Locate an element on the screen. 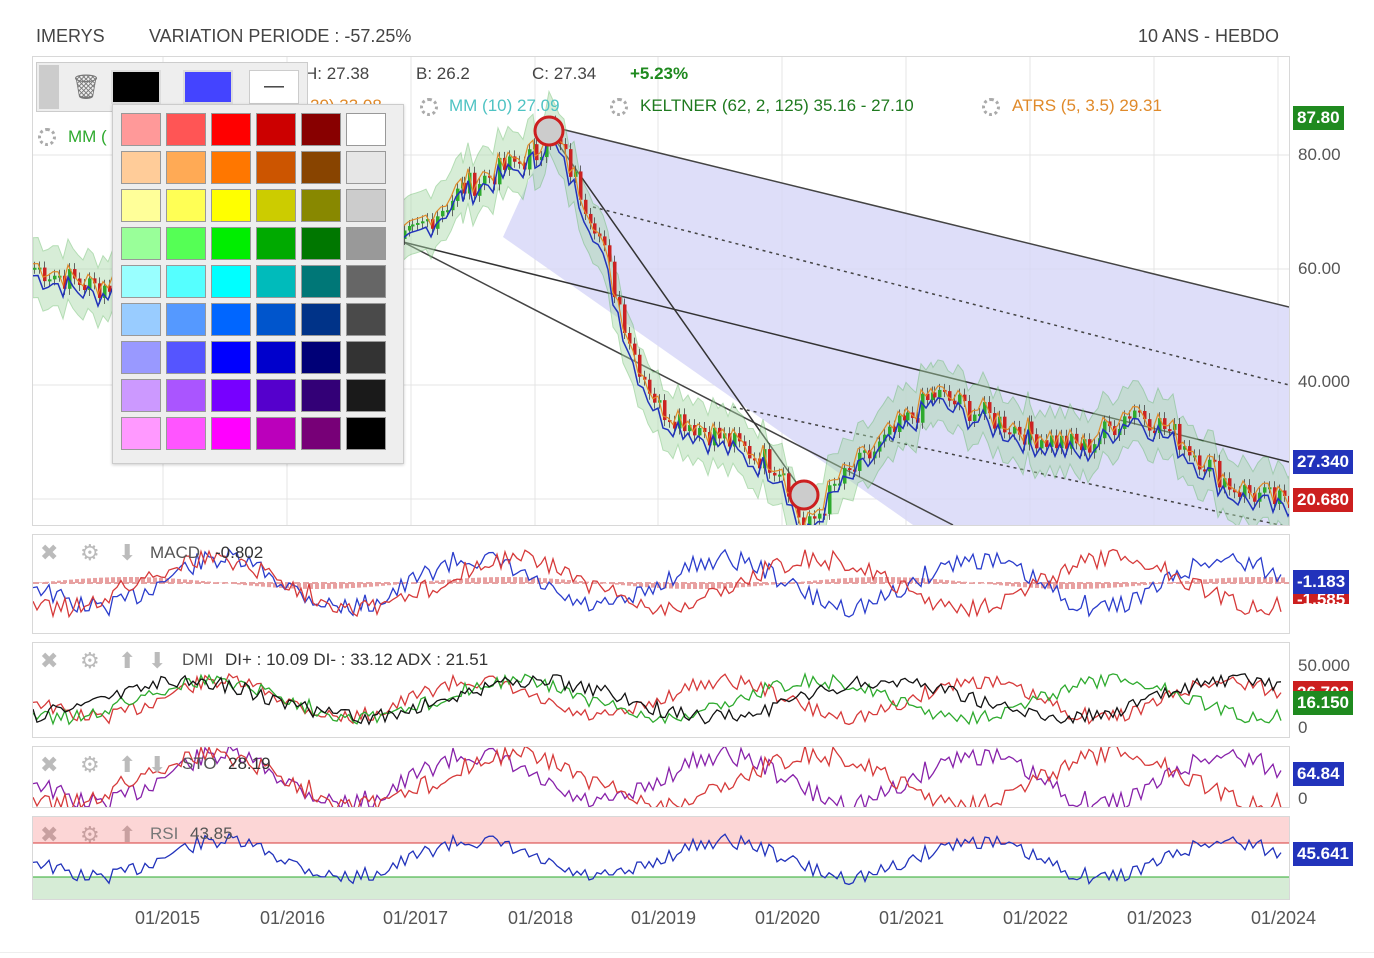 This screenshot has width=1374, height=958. tick-60: 60.00 is located at coordinates (1319, 268).